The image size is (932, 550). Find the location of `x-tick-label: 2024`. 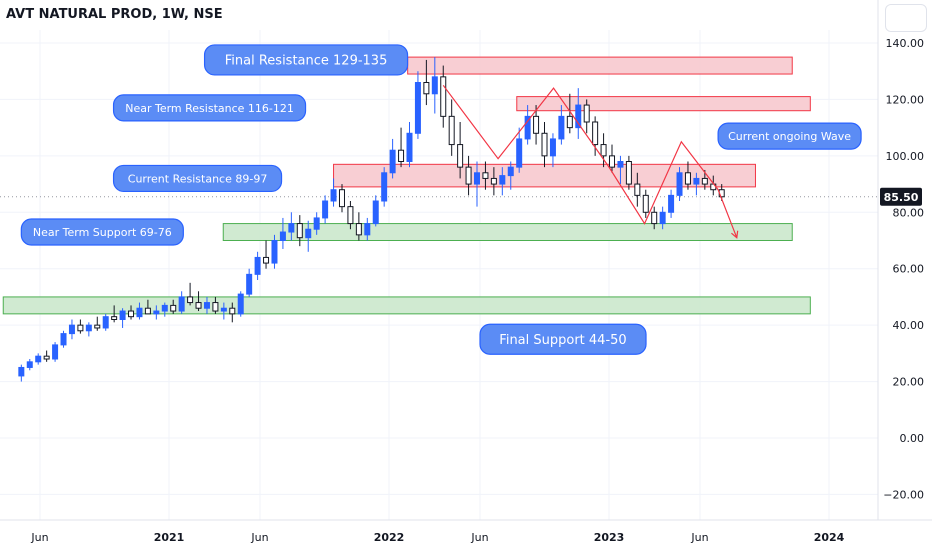

x-tick-label: 2024 is located at coordinates (829, 537).